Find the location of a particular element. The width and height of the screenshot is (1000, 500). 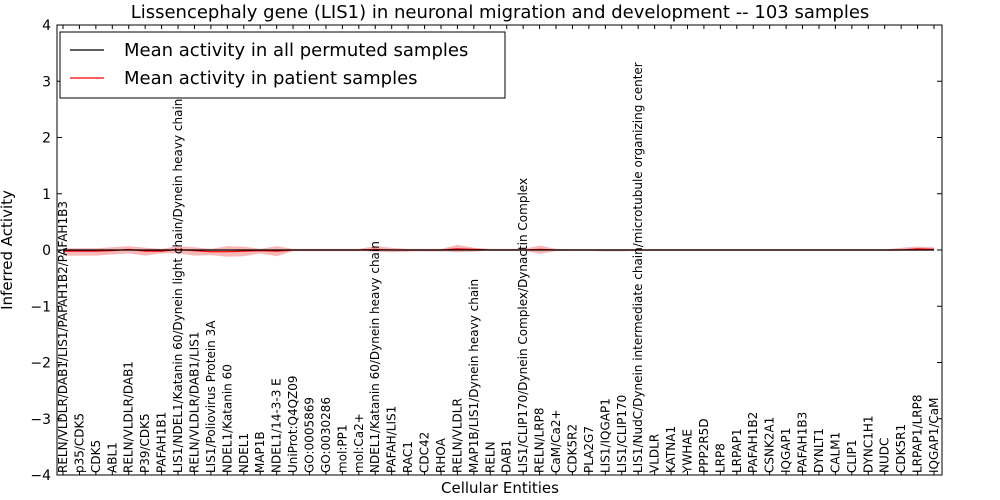

x-tick-label-p39-cdk5: P39/CDK5 is located at coordinates (145, 443).